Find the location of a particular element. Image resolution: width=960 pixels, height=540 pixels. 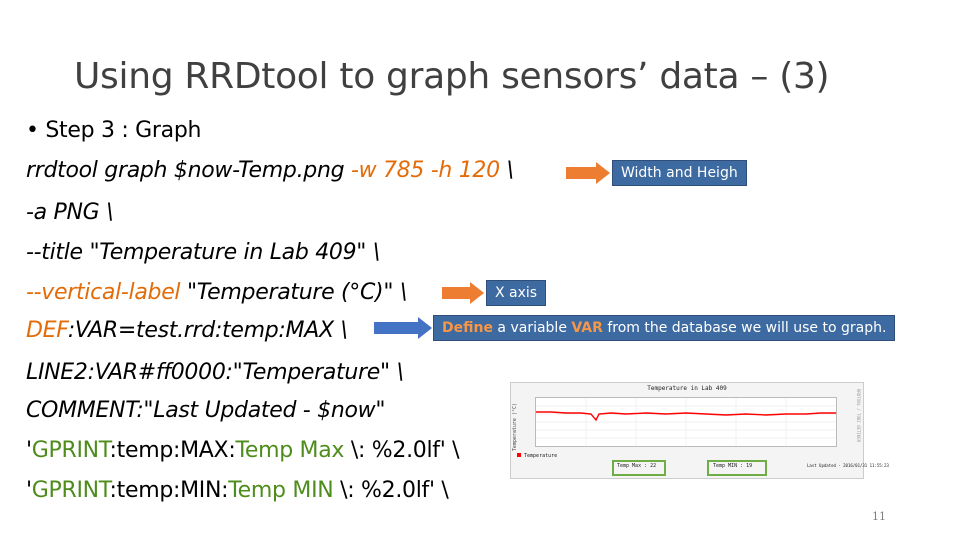

code-line-8: 'GPRINT:temp:MAX:Temp Max \: %2.0lf' \ is located at coordinates (243, 450).